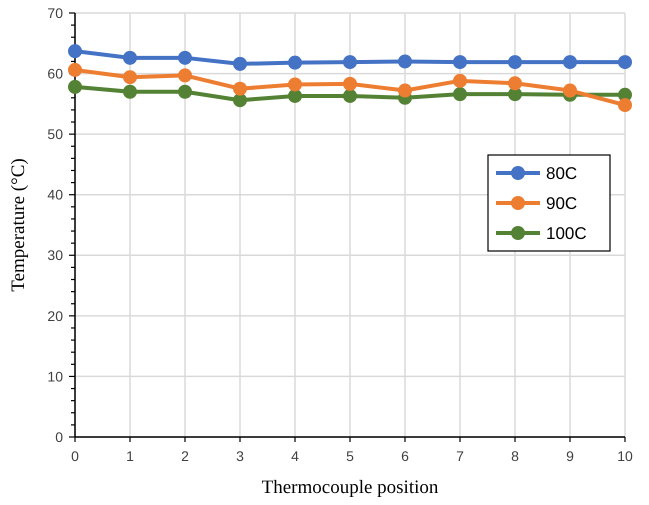 The width and height of the screenshot is (649, 505). What do you see at coordinates (55, 134) in the screenshot?
I see `y-tick-label: 50` at bounding box center [55, 134].